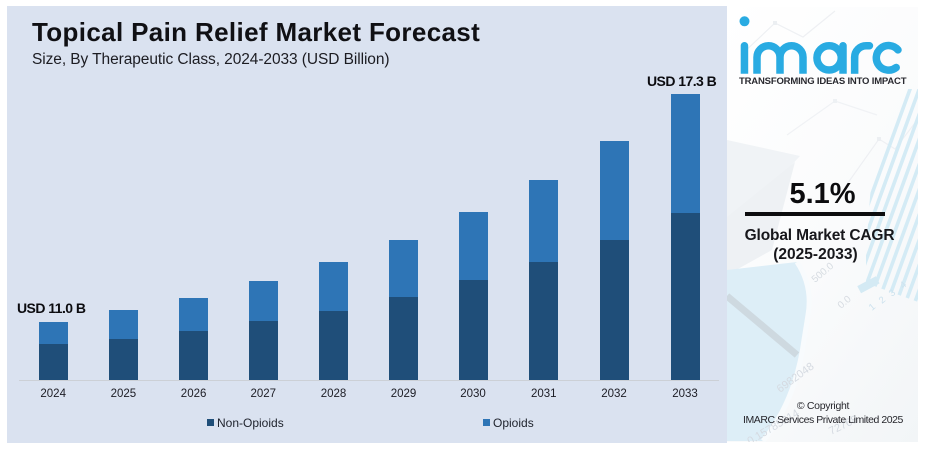 This screenshot has width=930, height=452. I want to click on svg-text: 0.0, so click(845, 303).